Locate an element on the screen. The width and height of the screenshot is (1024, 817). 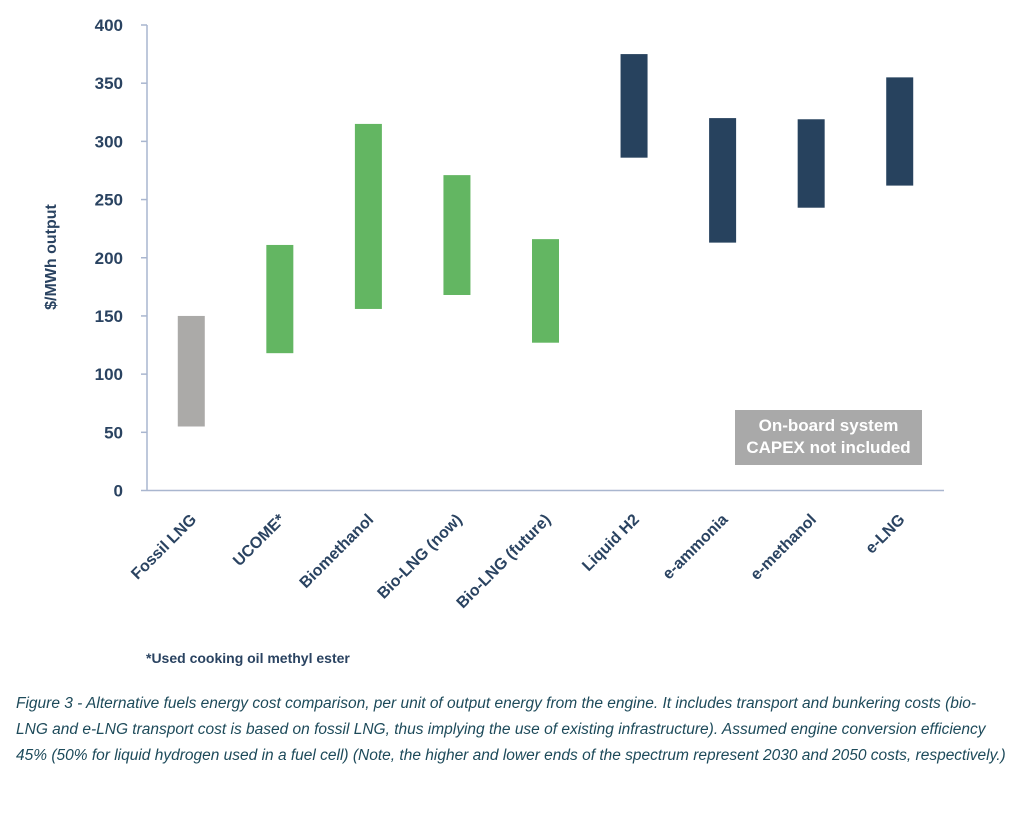
y-tick-label: 400 is located at coordinates (109, 25).